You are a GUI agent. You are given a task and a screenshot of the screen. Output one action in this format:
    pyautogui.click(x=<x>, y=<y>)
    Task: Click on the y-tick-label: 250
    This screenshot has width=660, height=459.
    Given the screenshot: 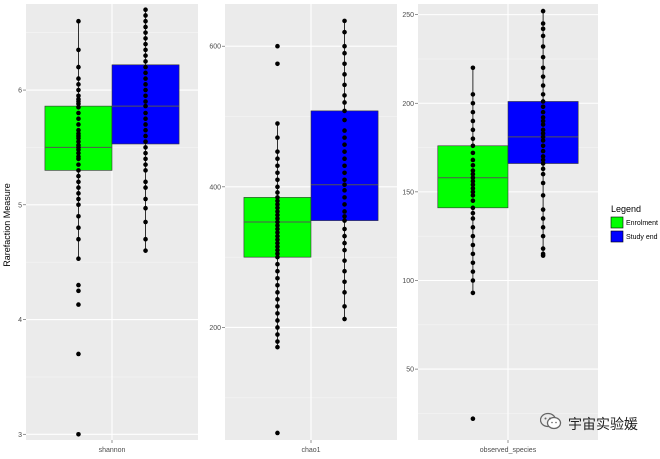 What is the action you would take?
    pyautogui.click(x=408, y=15)
    